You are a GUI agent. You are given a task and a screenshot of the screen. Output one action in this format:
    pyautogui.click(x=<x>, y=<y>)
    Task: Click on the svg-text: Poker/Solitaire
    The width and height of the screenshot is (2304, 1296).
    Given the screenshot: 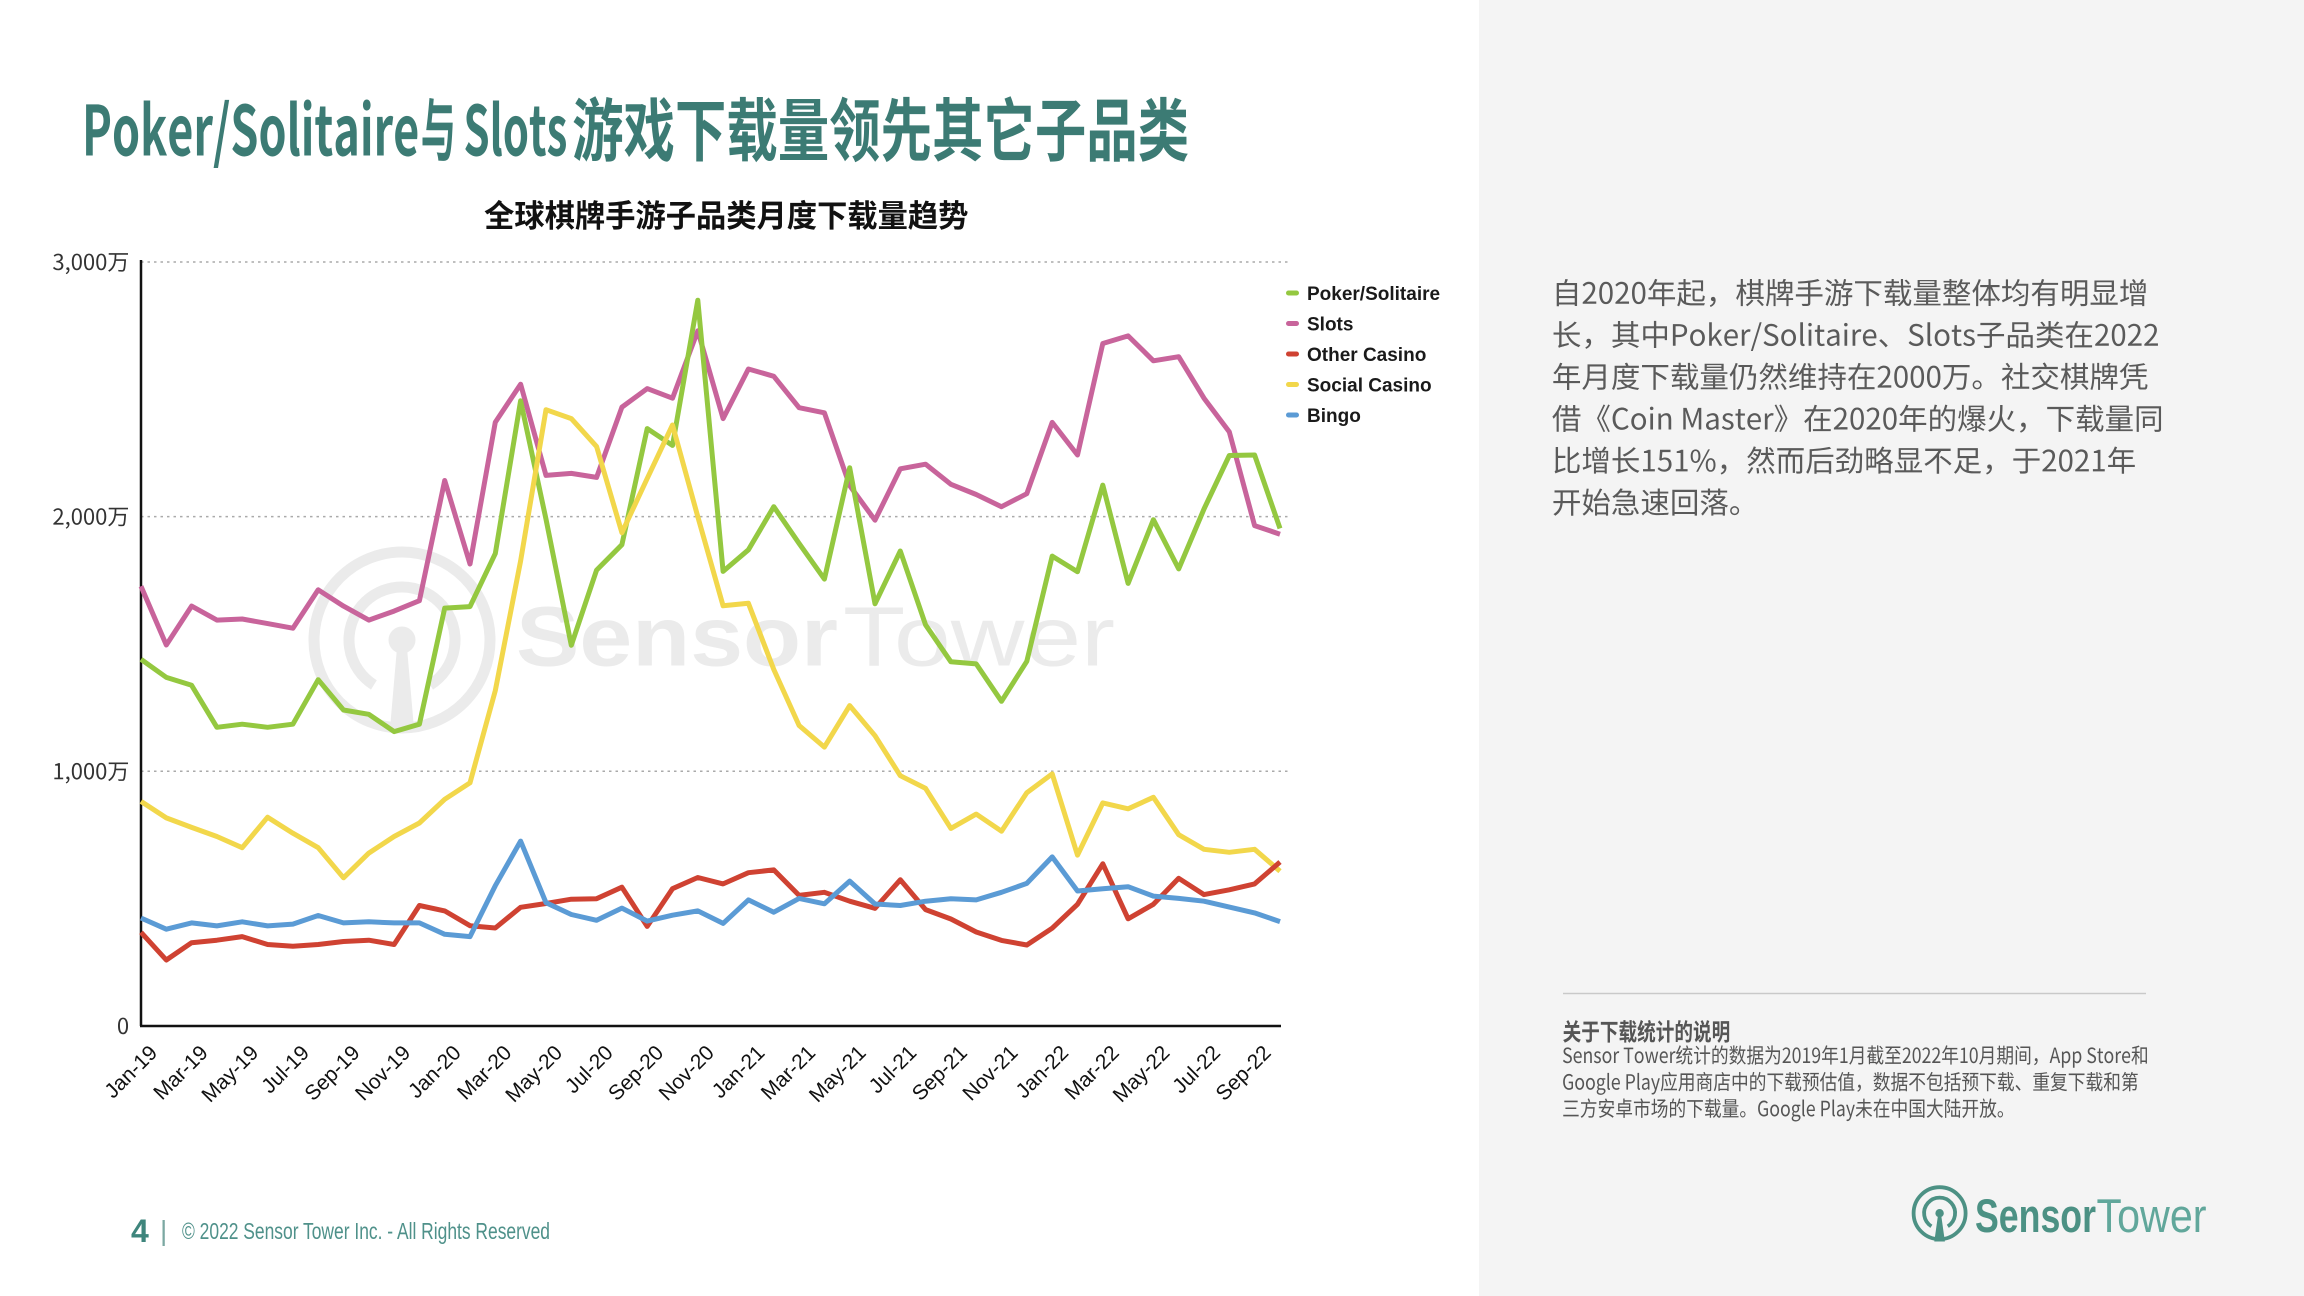 What is the action you would take?
    pyautogui.click(x=1373, y=294)
    